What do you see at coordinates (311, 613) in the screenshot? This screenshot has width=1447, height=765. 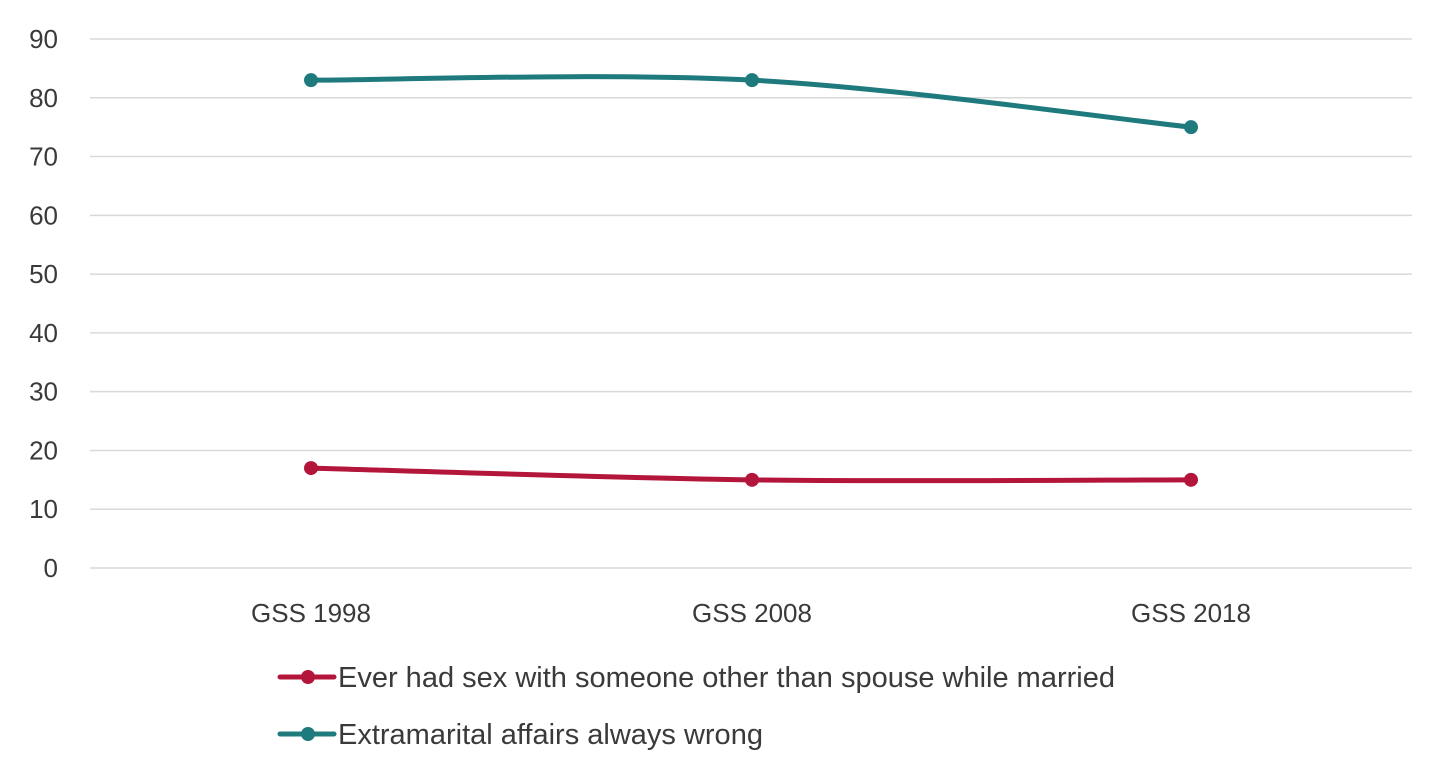 I see `x-tick-label: GSS 1998` at bounding box center [311, 613].